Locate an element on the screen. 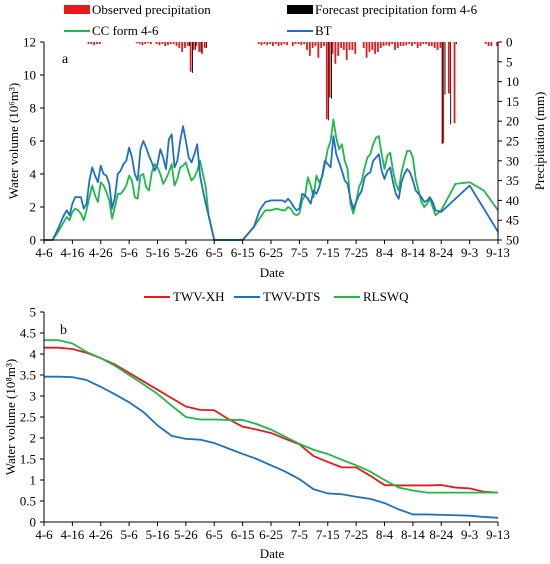 Image resolution: width=550 pixels, height=564 pixels. y-tick-label-a: 4 is located at coordinates (33, 174).